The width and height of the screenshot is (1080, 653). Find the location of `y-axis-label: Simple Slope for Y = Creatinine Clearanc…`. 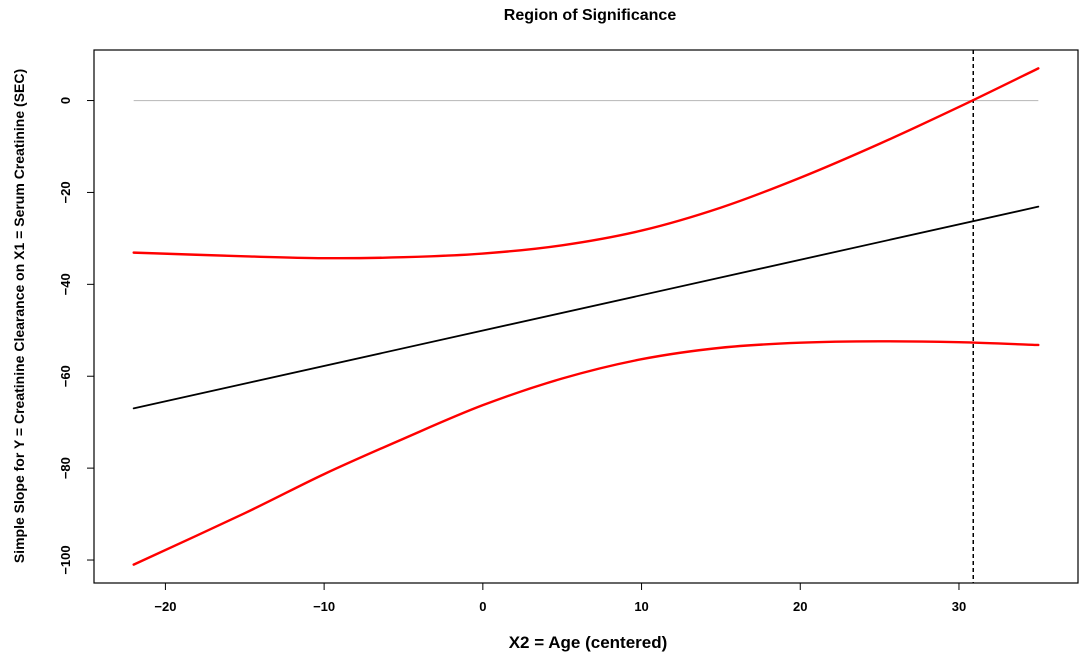

y-axis-label: Simple Slope for Y = Creatinine Clearanc… is located at coordinates (19, 316).